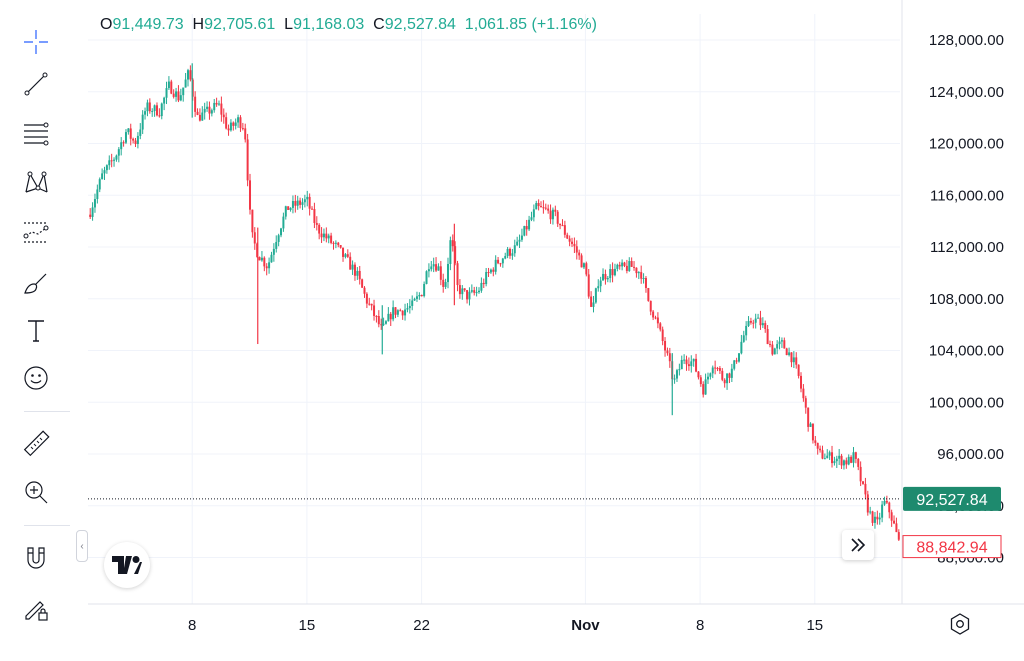 The image size is (1024, 661). Describe the element at coordinates (966, 402) in the screenshot. I see `y-tick-label: 100,000.00` at that location.